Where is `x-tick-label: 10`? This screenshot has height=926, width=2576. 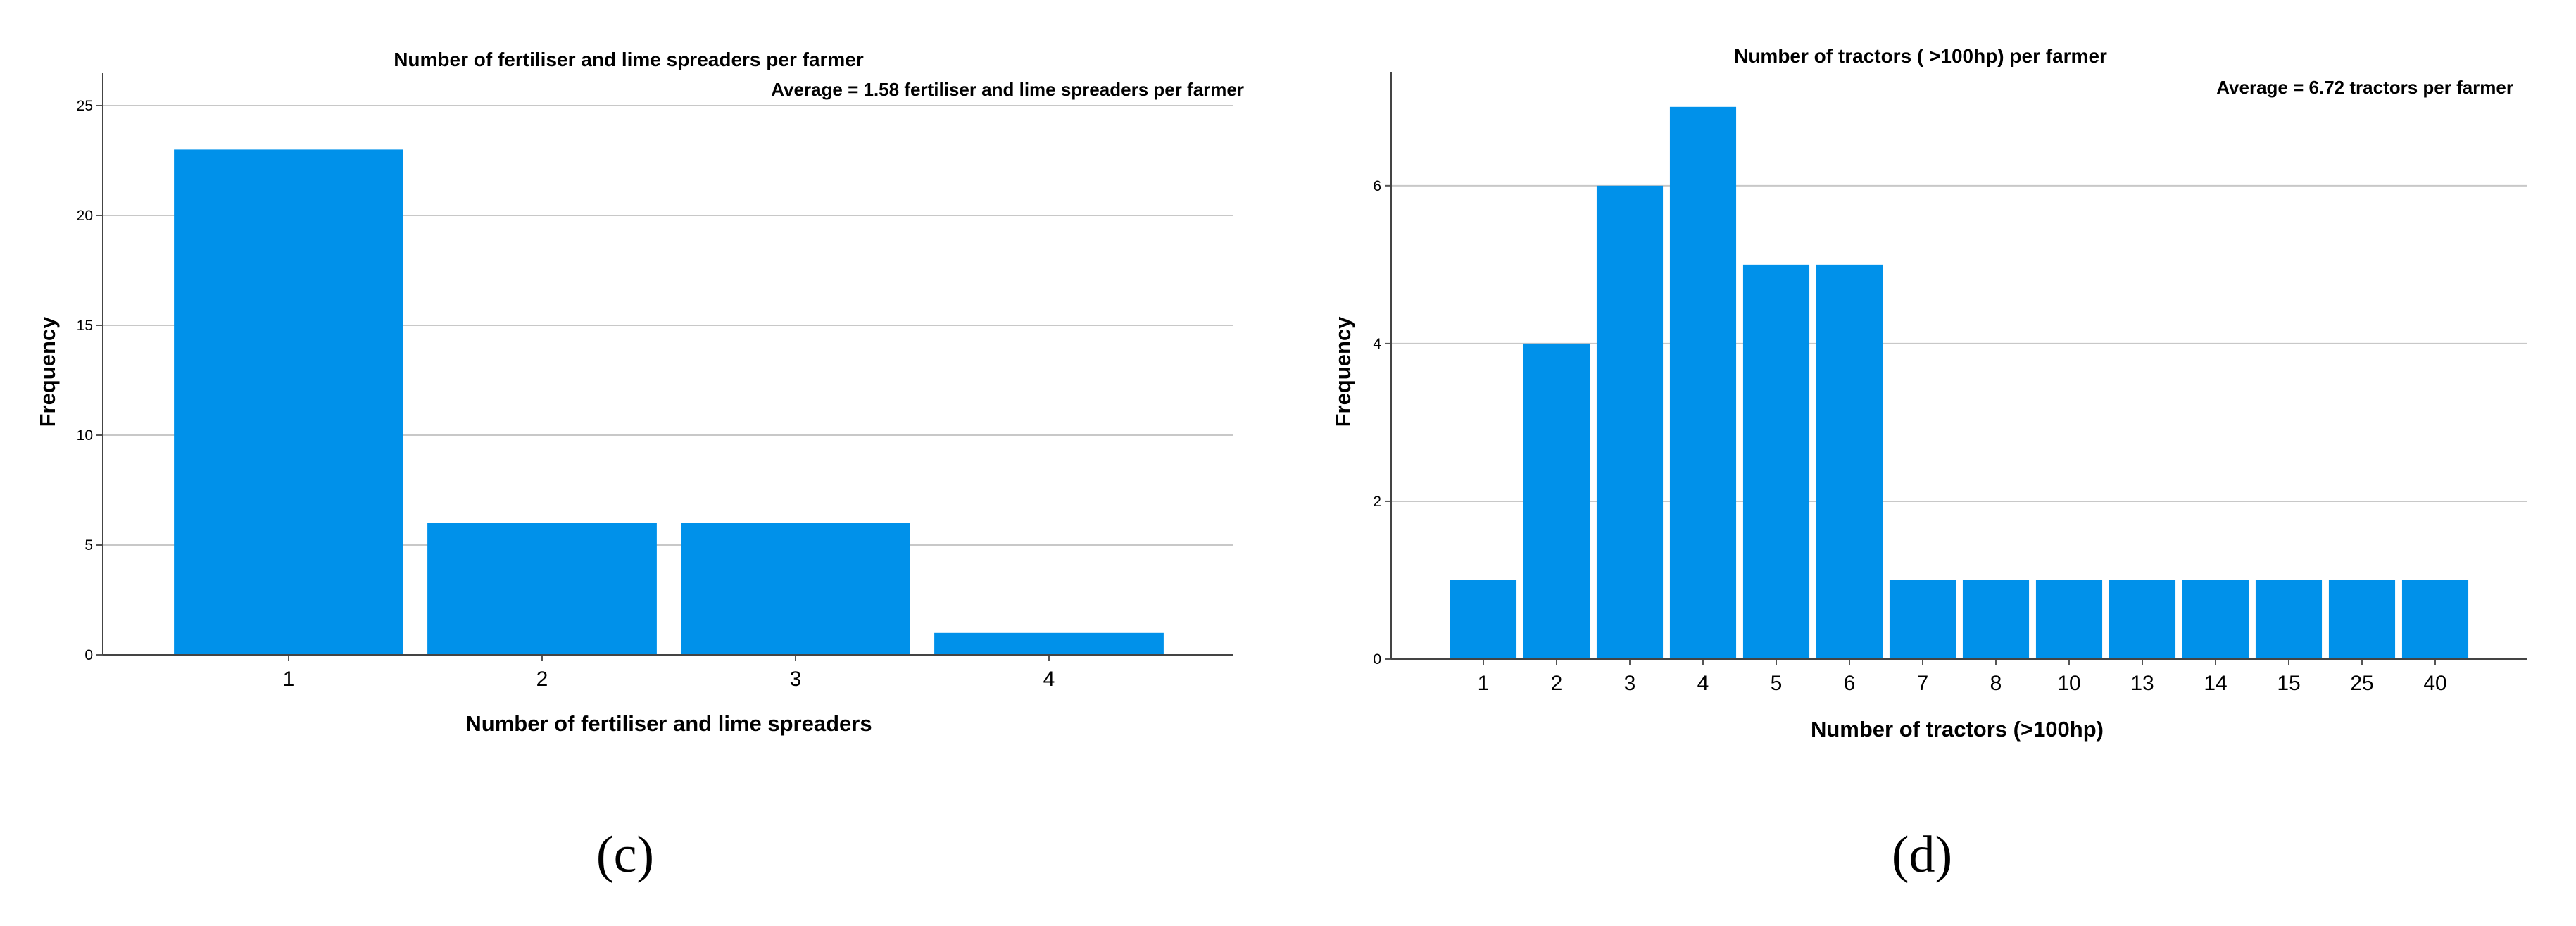 x-tick-label: 10 is located at coordinates (2068, 683).